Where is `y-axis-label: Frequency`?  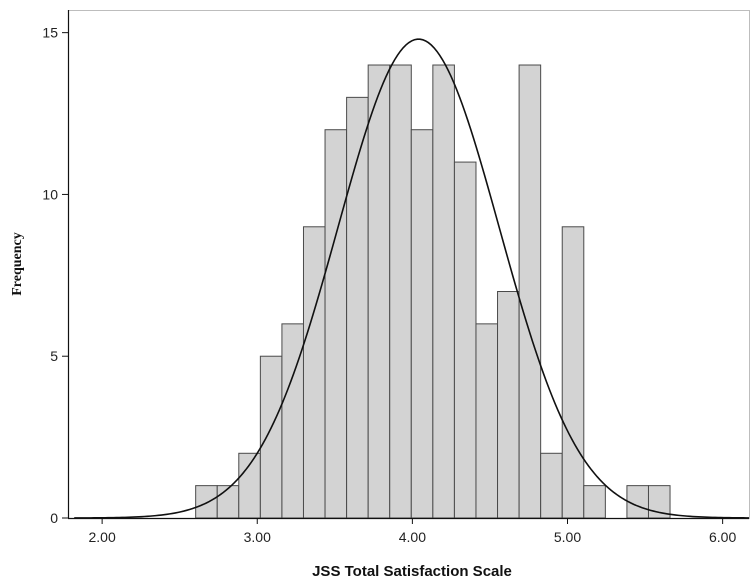
y-axis-label: Frequency is located at coordinates (17, 264).